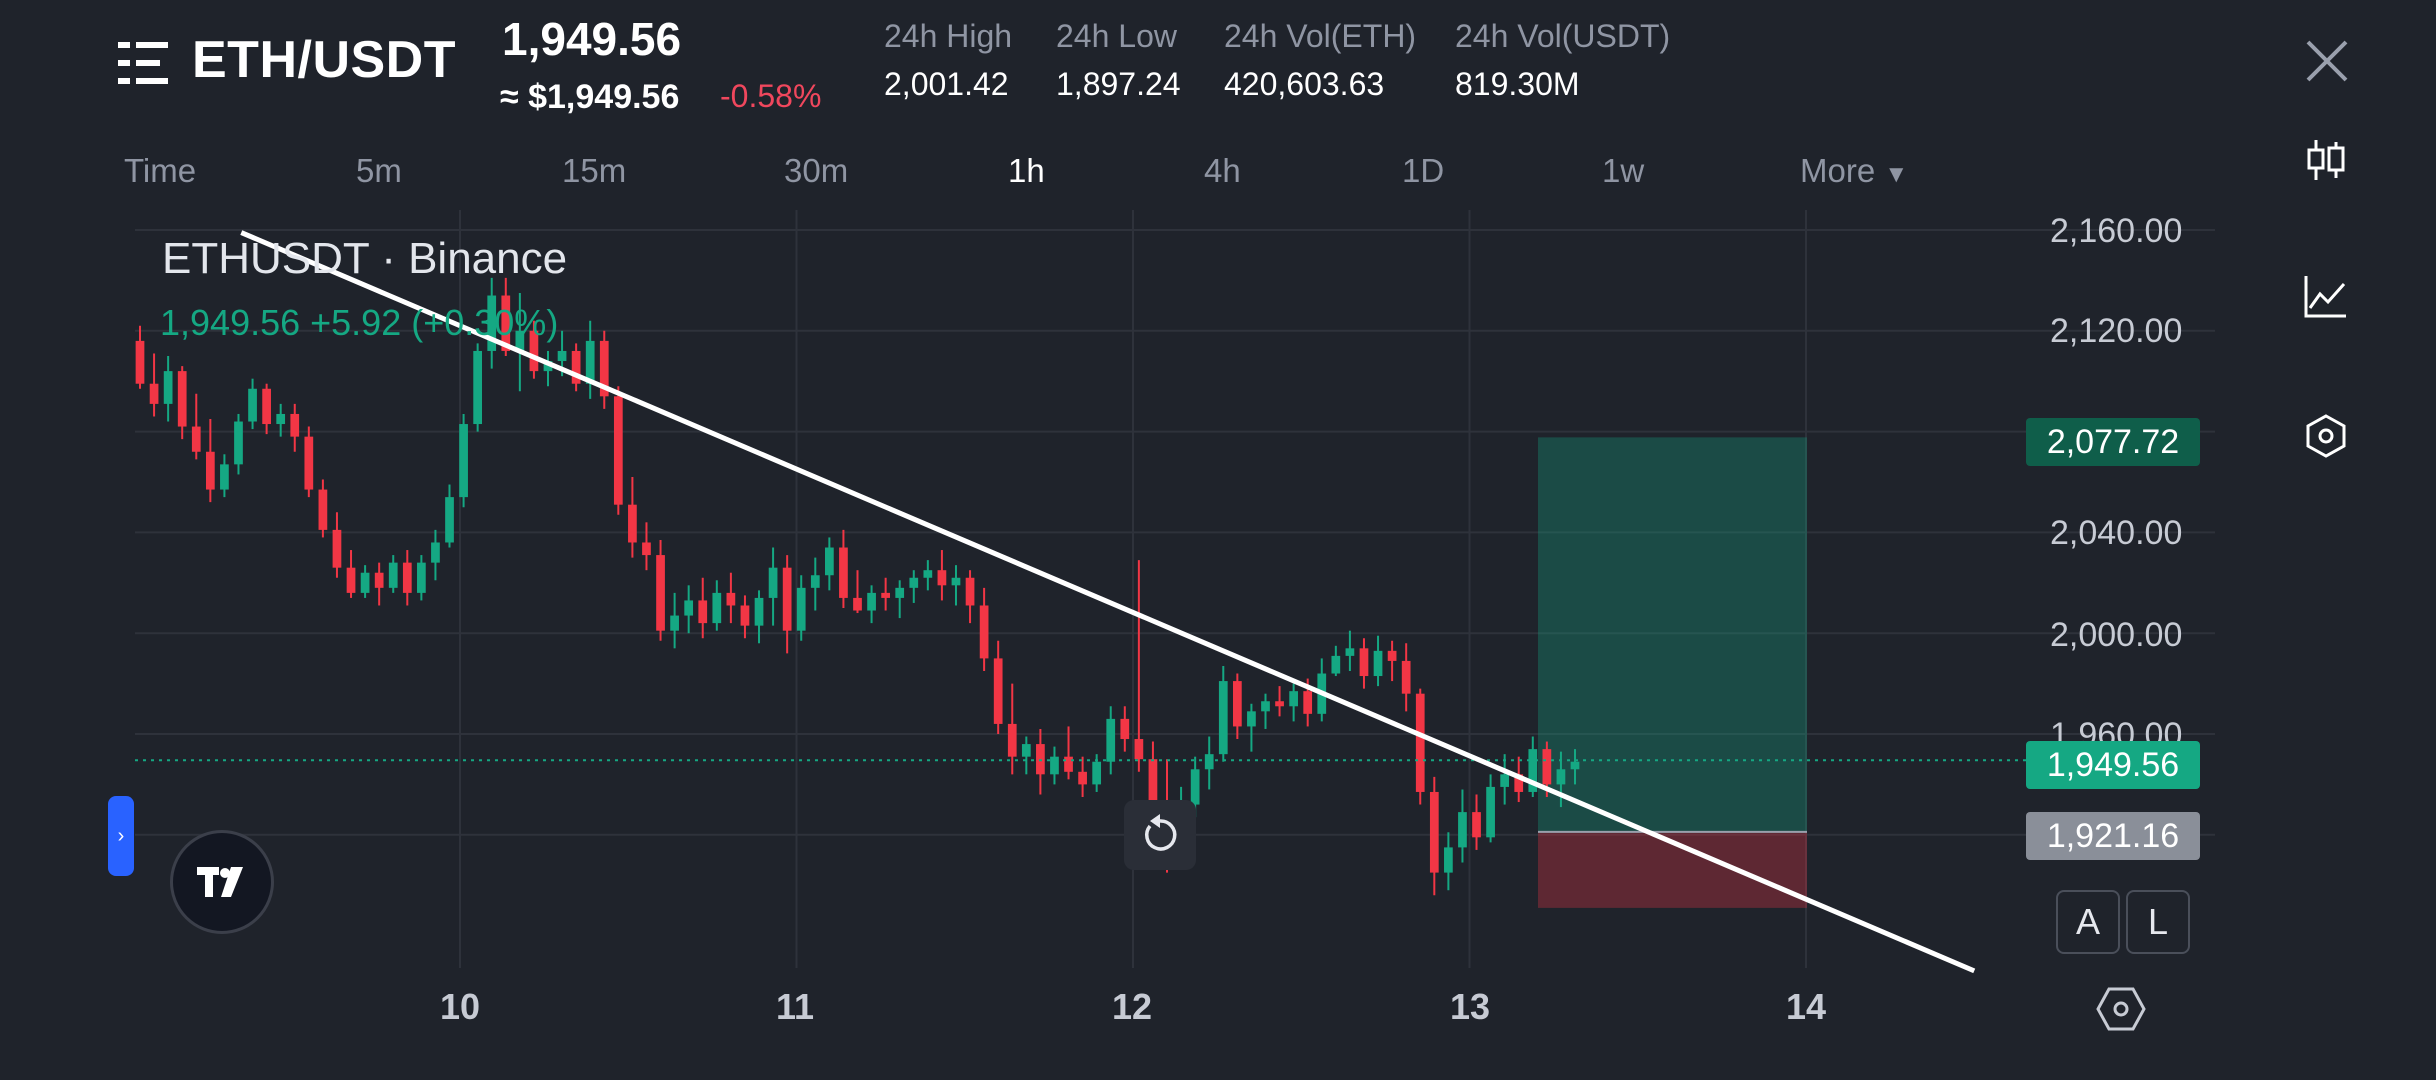 The height and width of the screenshot is (1080, 2436). I want to click on last-price: 1,949.56, so click(592, 39).